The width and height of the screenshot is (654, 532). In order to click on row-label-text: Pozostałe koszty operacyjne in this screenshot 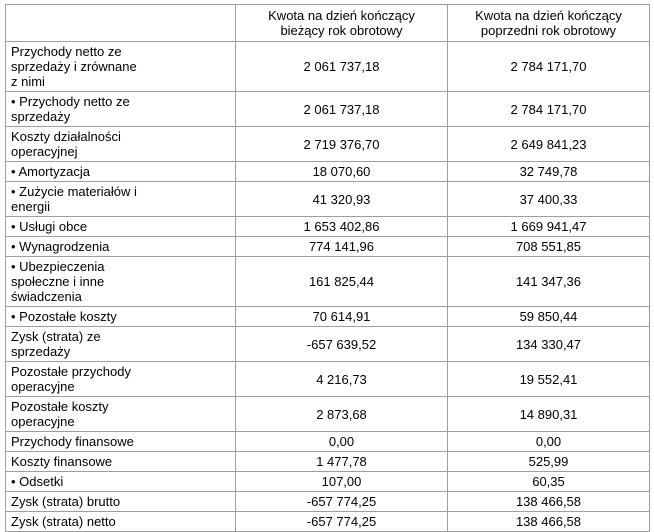, I will do `click(60, 414)`.